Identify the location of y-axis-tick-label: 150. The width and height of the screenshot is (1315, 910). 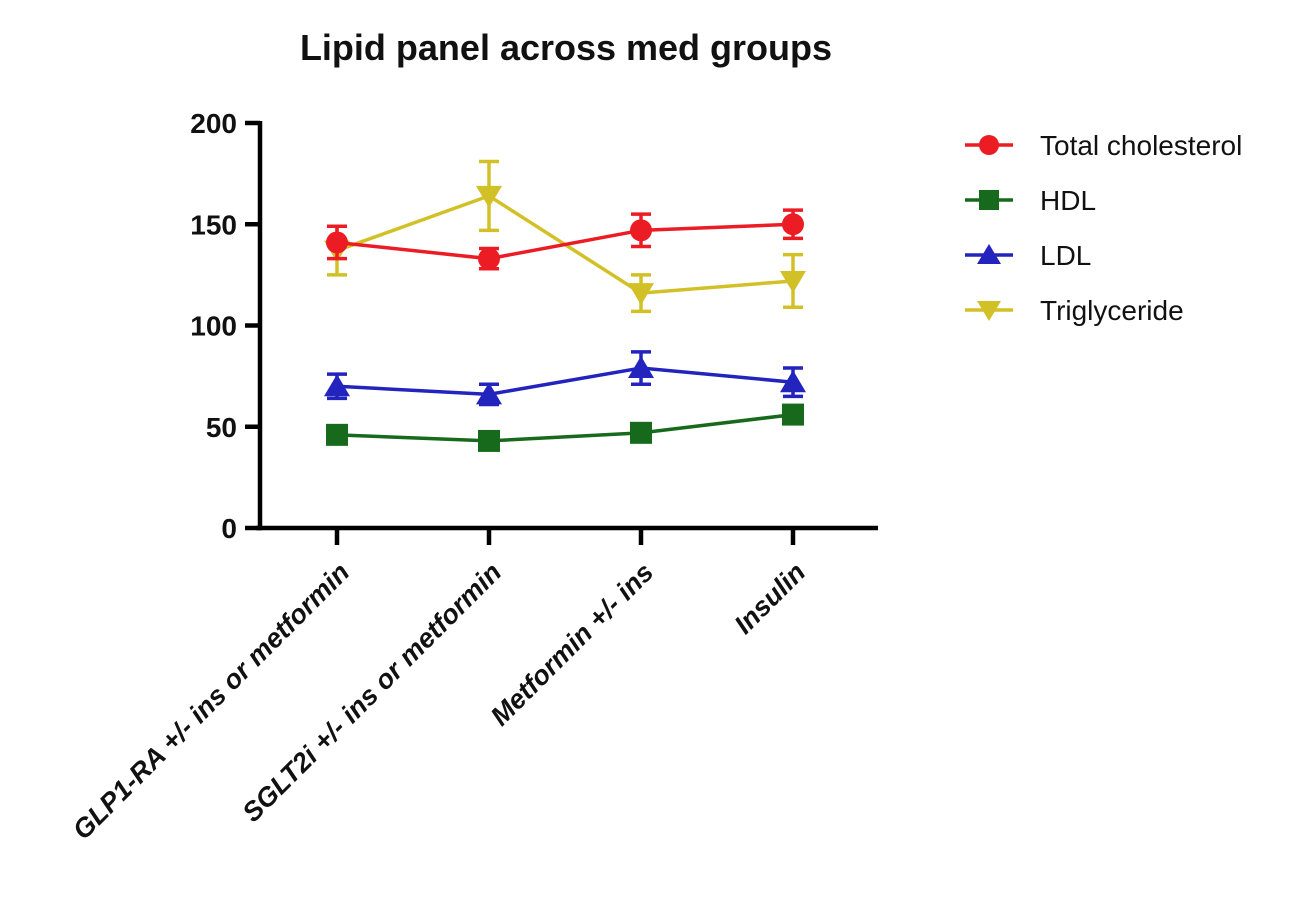
(213, 224).